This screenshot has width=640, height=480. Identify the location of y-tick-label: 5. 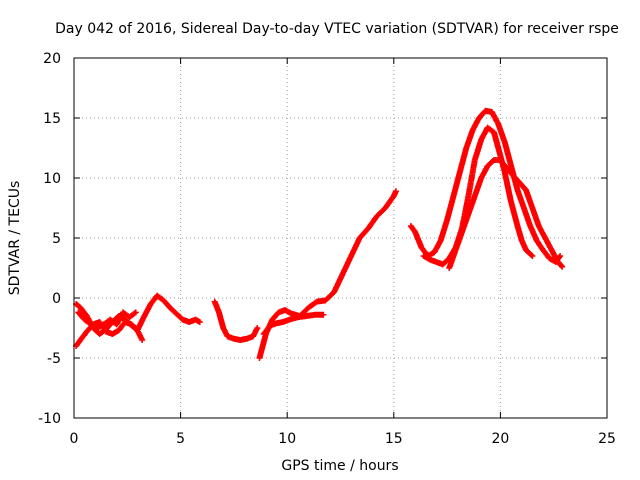
(56, 239).